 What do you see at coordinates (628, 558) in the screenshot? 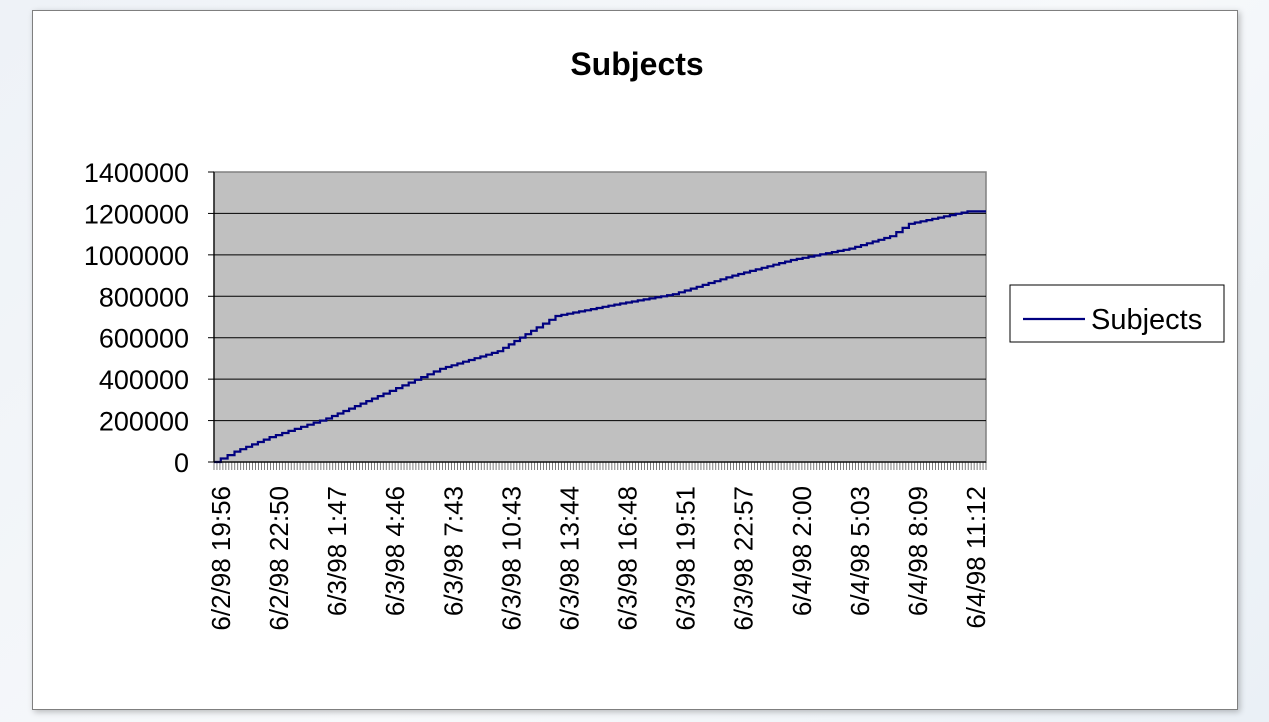
I see `x-tick-label-7: 6/3/98 16:48` at bounding box center [628, 558].